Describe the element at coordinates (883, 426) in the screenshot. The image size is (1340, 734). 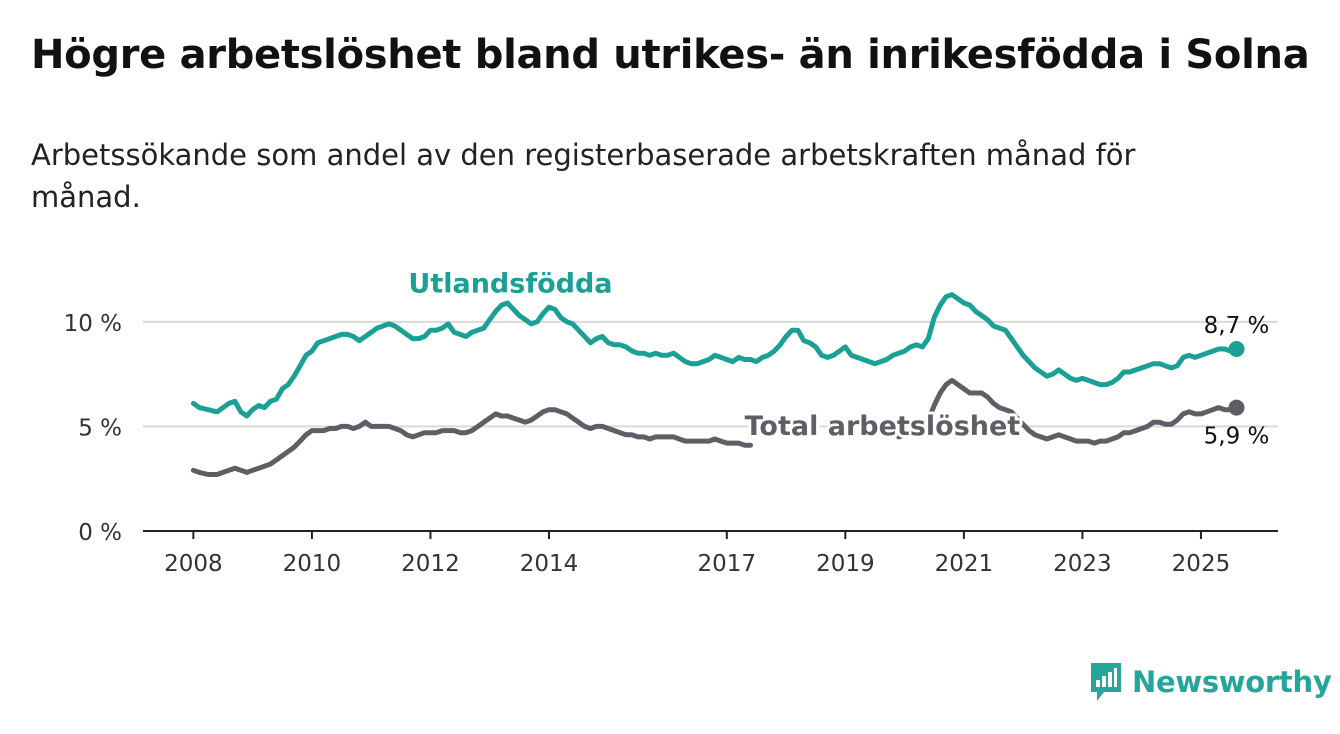
I see `series-annotation: Total arbetslöshet` at that location.